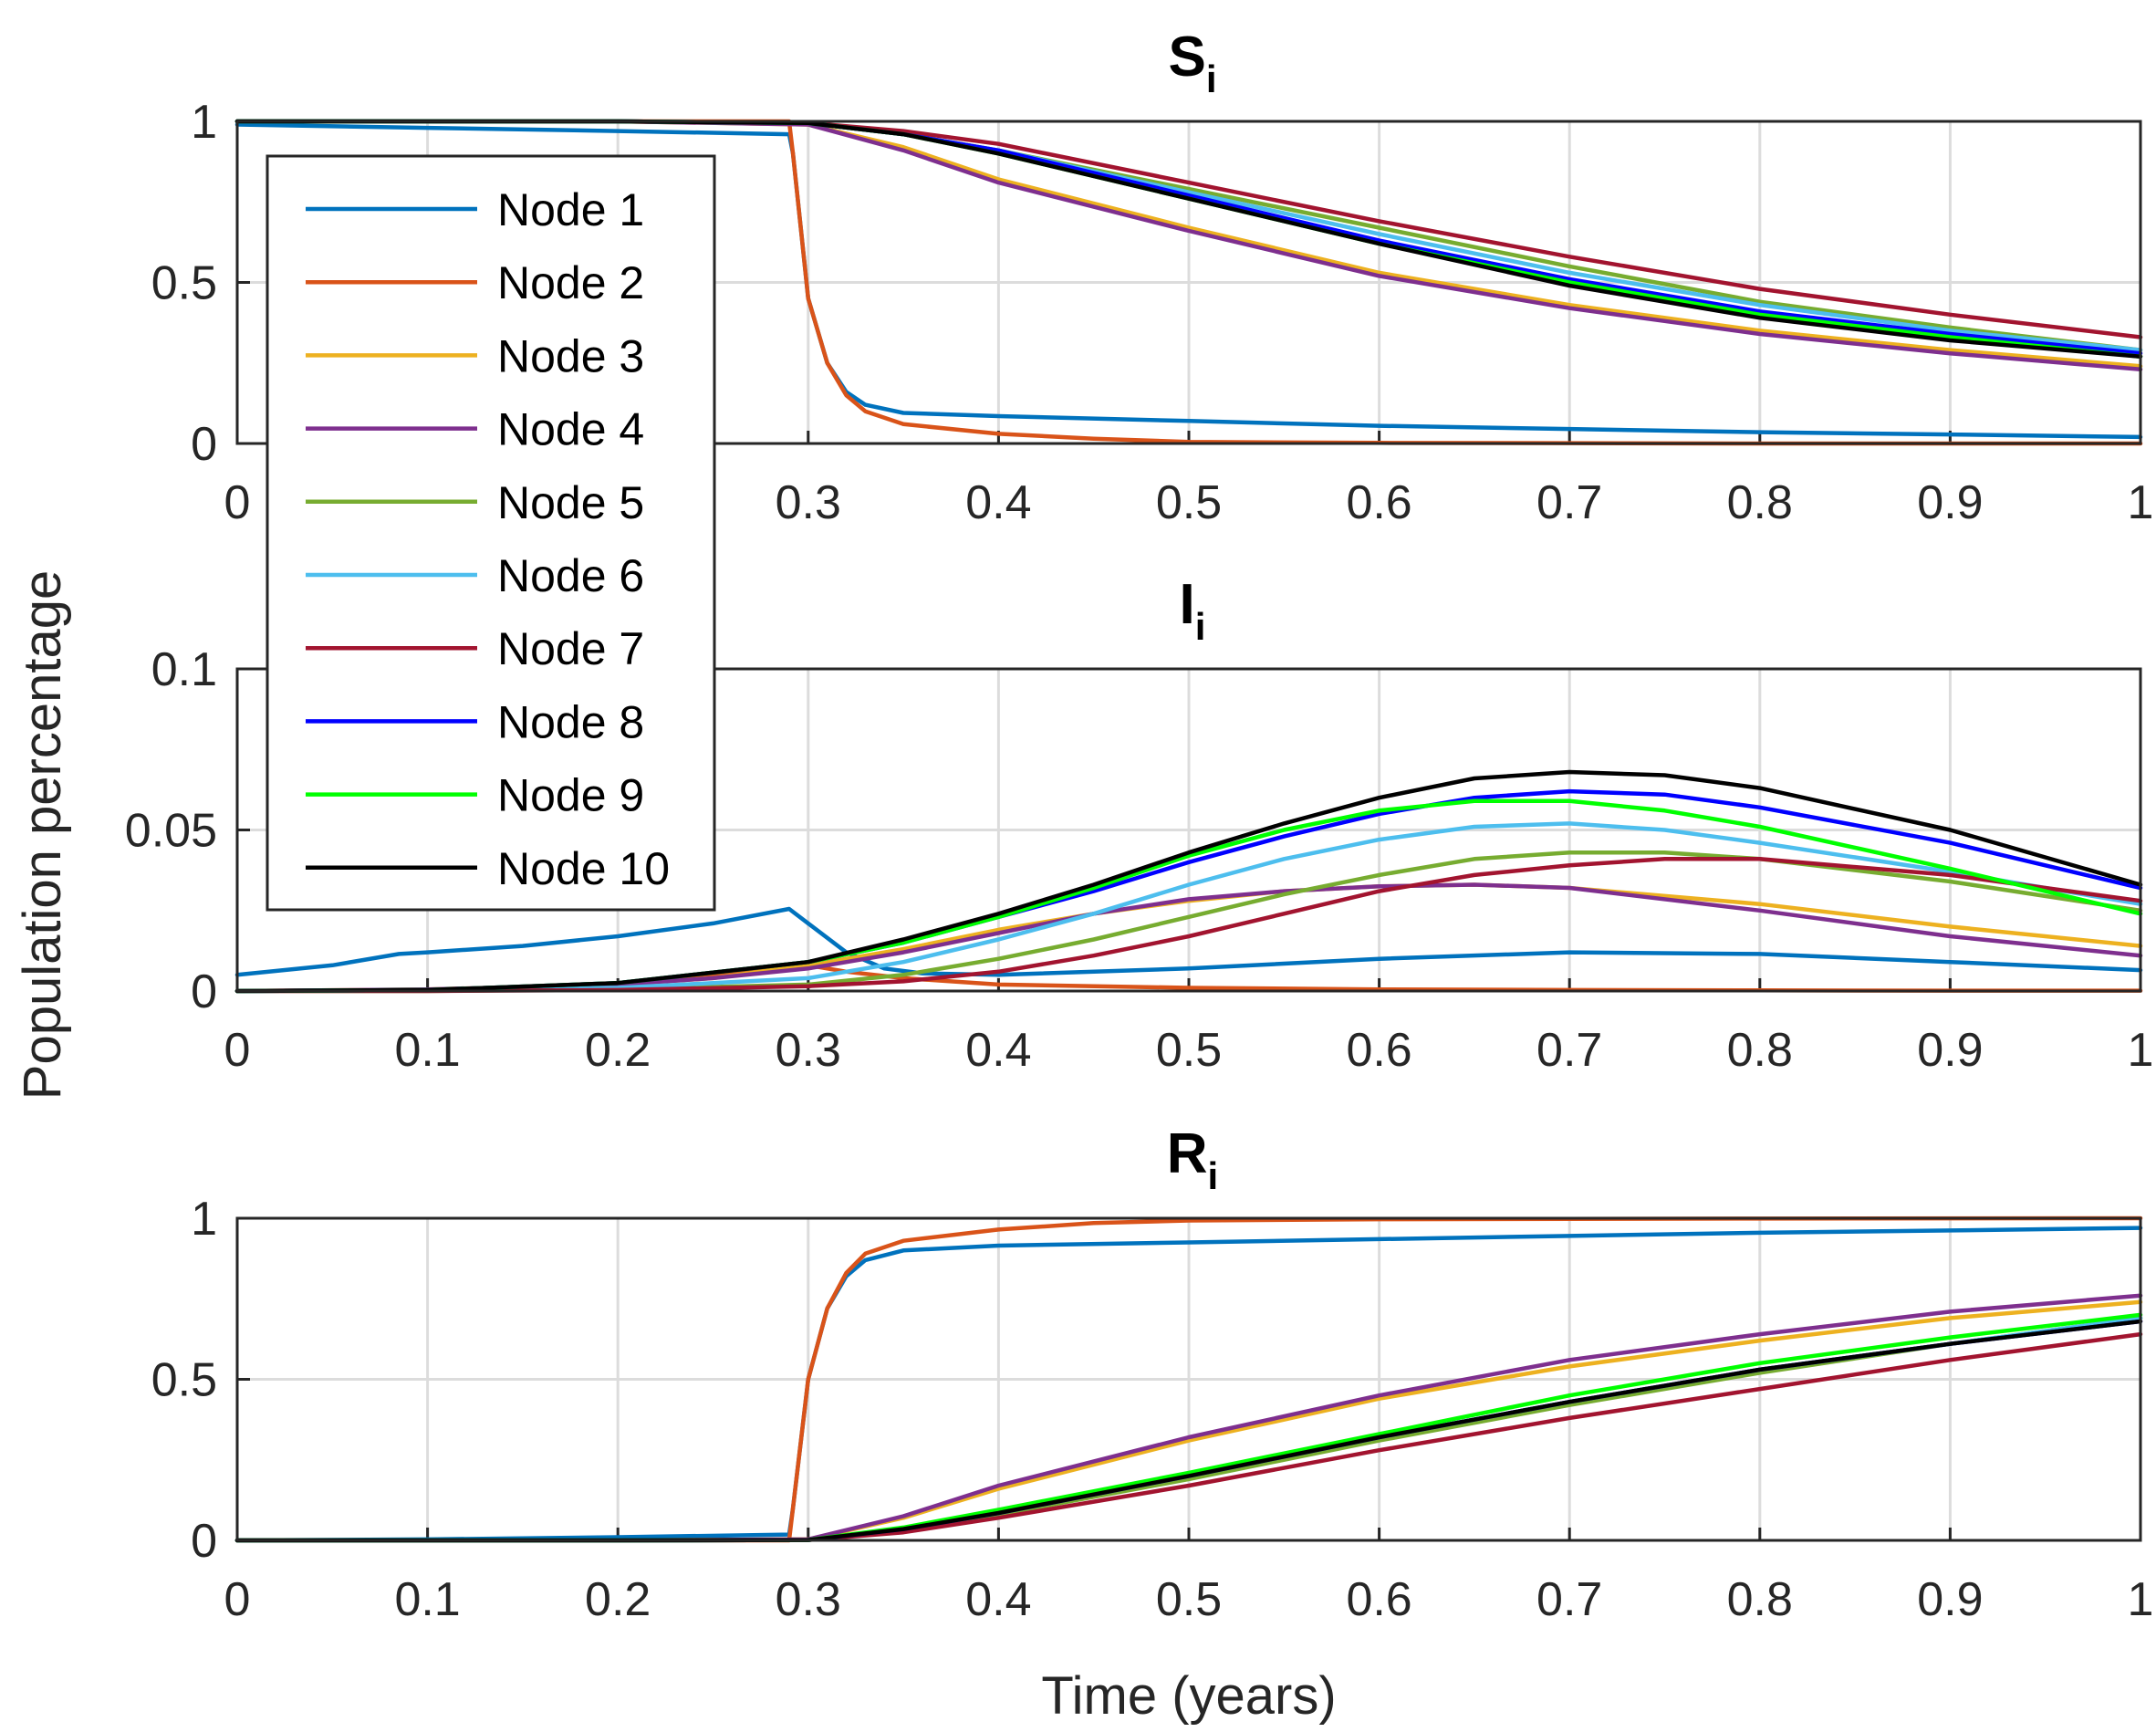 This screenshot has width=2156, height=1732. I want to click on legend-label-node-1: Node 1, so click(571, 209).